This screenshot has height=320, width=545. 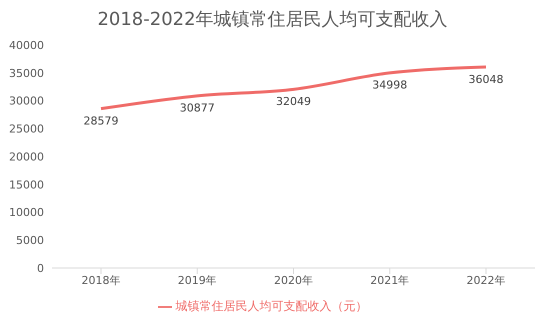 I want to click on data-label: 36048, so click(x=486, y=79).